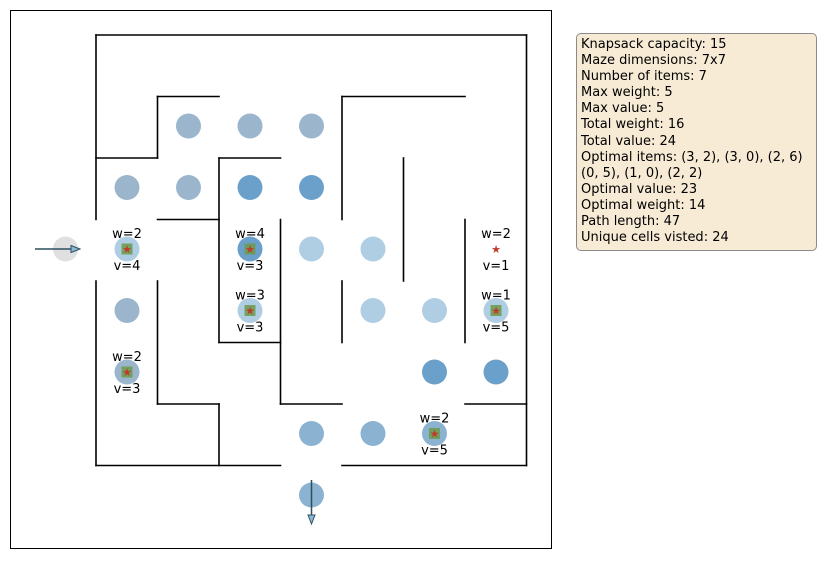 The width and height of the screenshot is (825, 563). I want to click on optimal-value-text: Optimal value: 23, so click(639, 189).